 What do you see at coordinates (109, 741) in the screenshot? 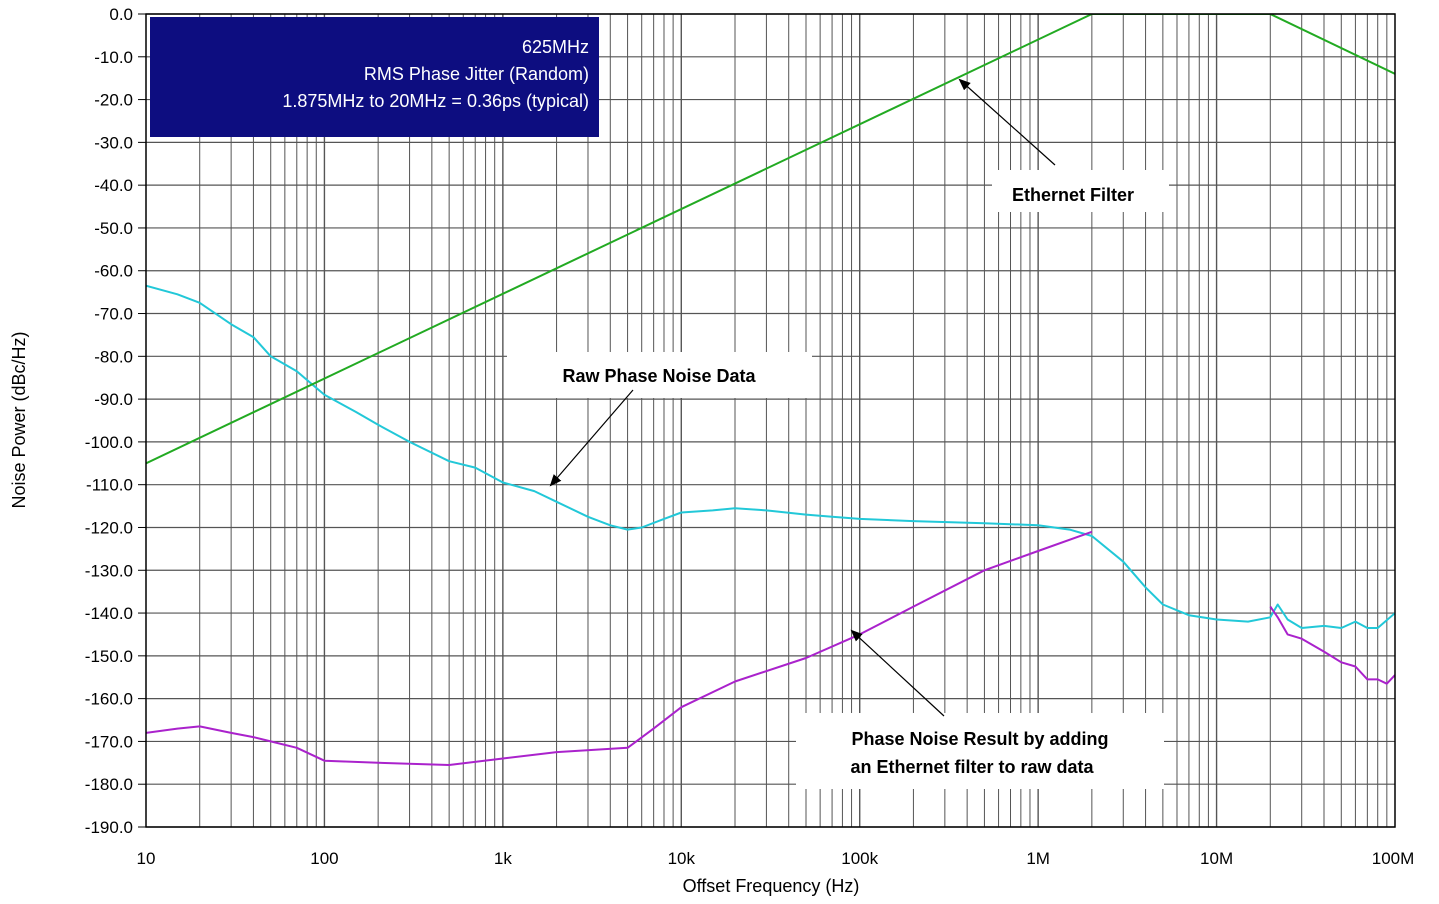
I see `y-tick-label: -170.0` at bounding box center [109, 741].